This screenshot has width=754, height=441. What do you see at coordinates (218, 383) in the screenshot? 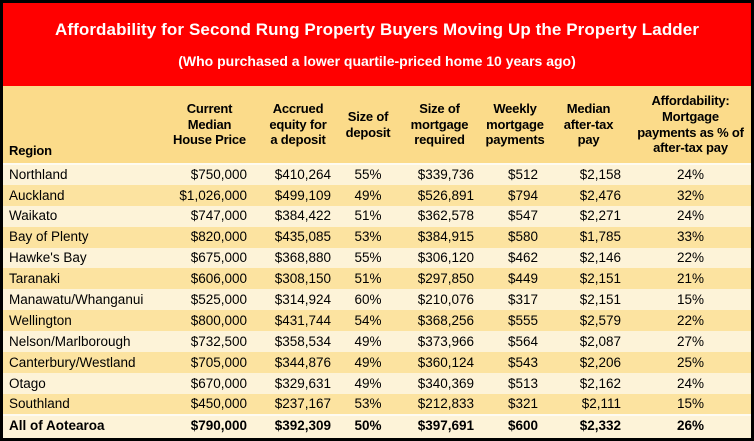
I see `house-price-cell: $670,000` at bounding box center [218, 383].